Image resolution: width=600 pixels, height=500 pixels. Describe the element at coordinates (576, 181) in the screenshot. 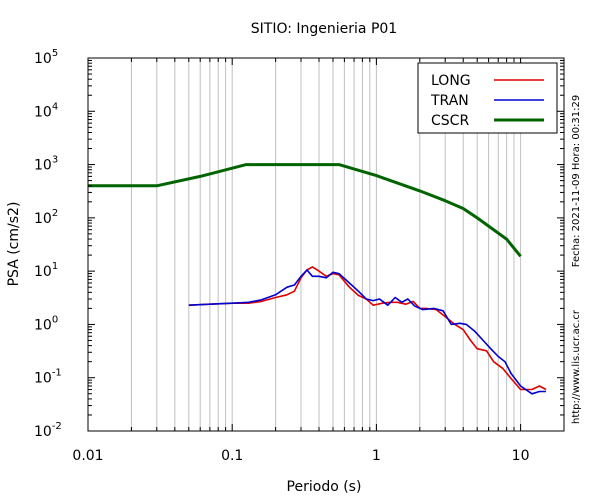

I see `date-time-annotation: Fecha: 2021-11-09 Hora: 00:31:29` at that location.